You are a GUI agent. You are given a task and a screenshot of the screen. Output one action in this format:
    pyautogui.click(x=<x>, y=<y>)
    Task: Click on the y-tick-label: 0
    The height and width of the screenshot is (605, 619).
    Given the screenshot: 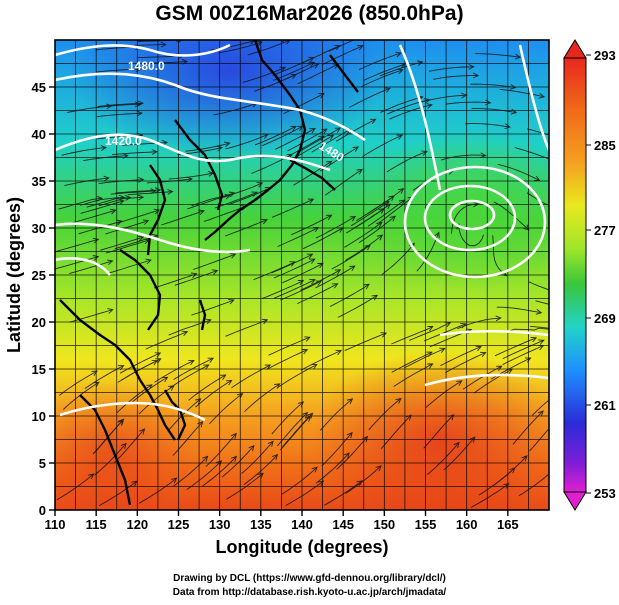 What is the action you would take?
    pyautogui.click(x=42, y=510)
    